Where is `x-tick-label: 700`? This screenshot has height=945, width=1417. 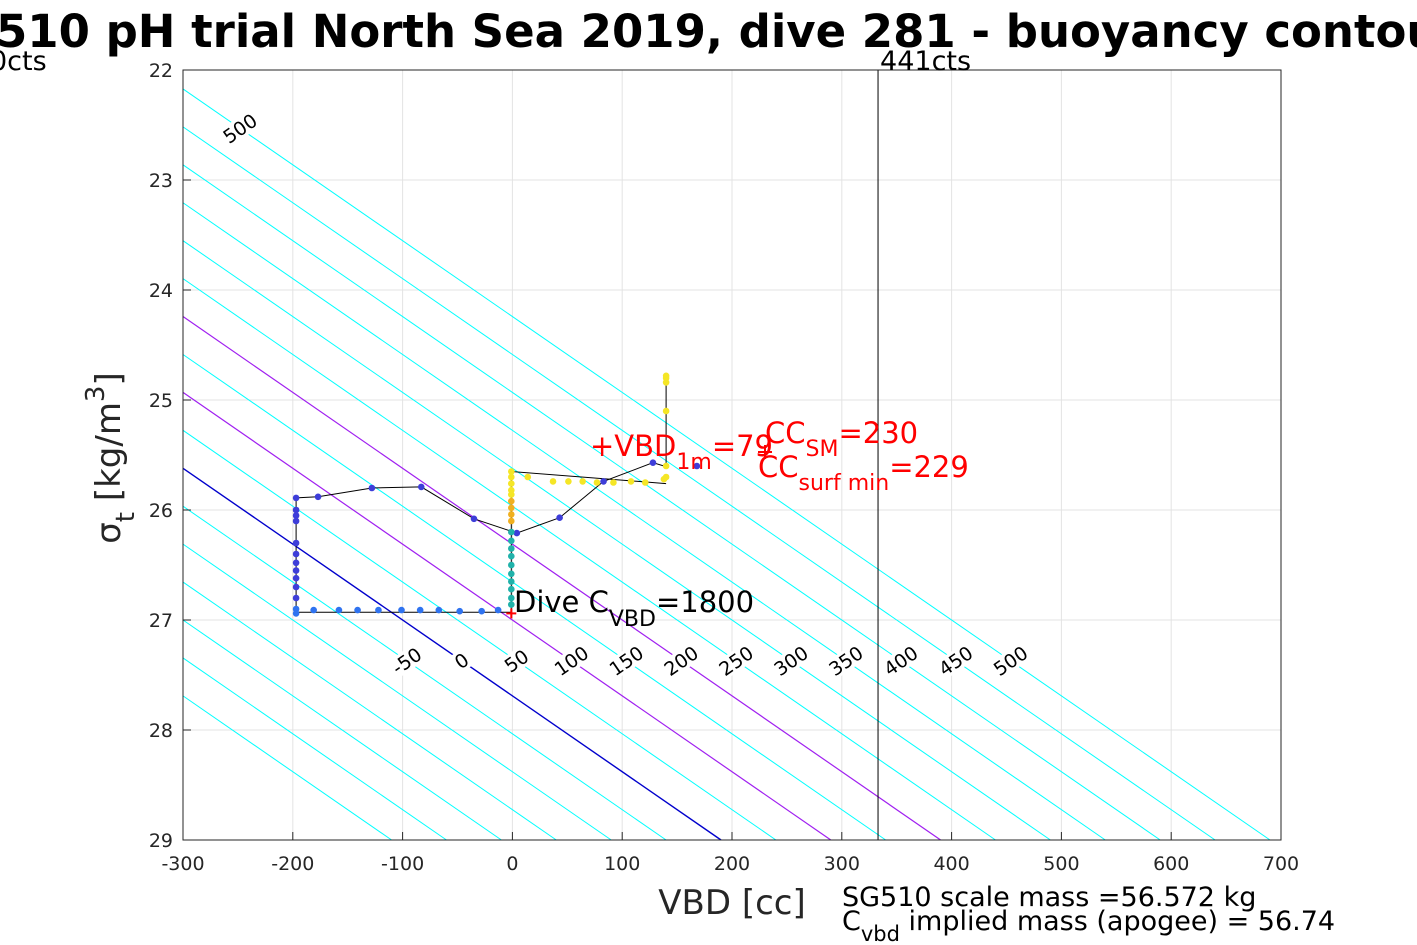
x-tick-label: 700 is located at coordinates (1281, 864).